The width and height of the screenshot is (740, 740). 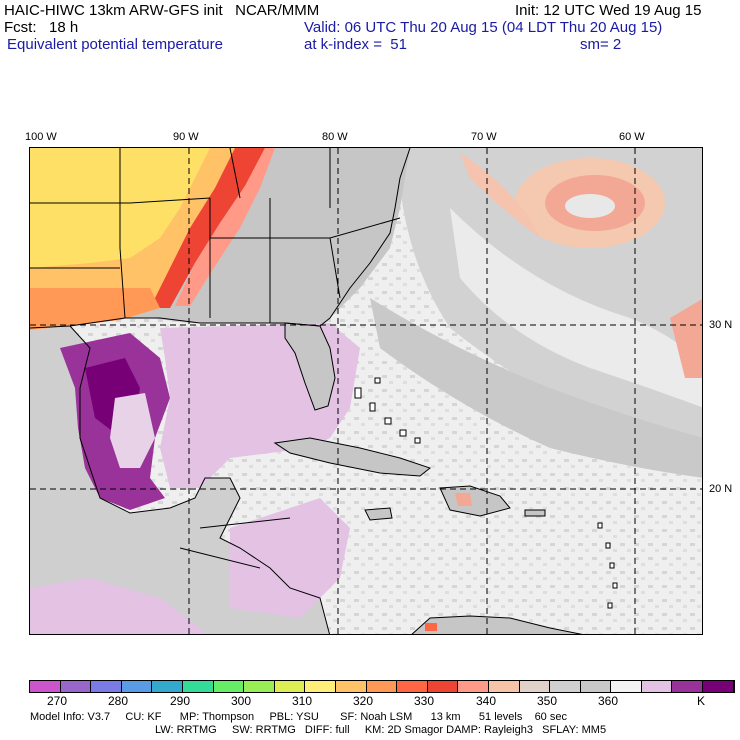 What do you see at coordinates (180, 701) in the screenshot?
I see `colorbar-label-290: 290` at bounding box center [180, 701].